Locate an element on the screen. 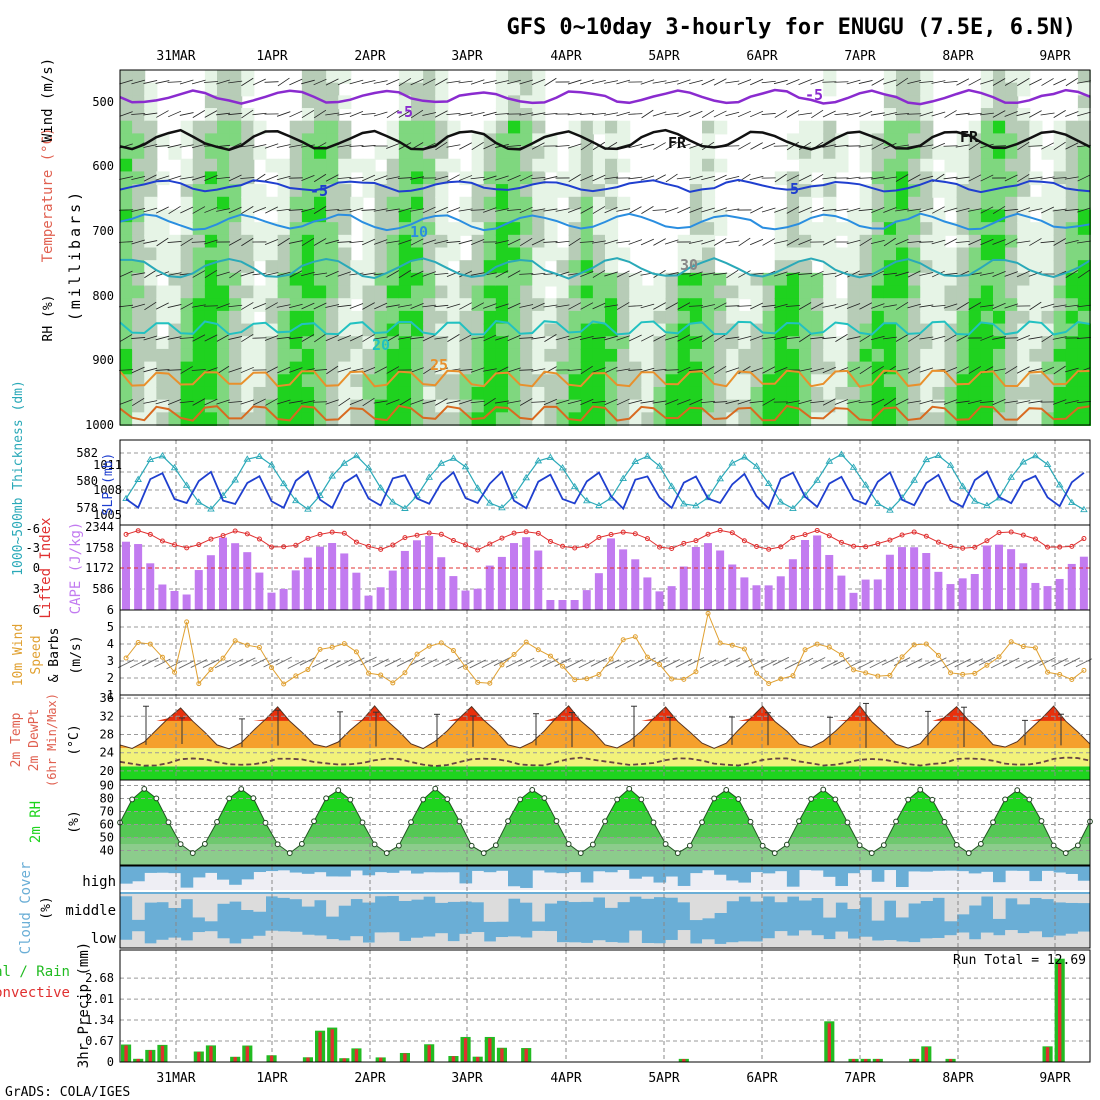 This screenshot has width=1100, height=1100. contour-label: -5 is located at coordinates (404, 112).